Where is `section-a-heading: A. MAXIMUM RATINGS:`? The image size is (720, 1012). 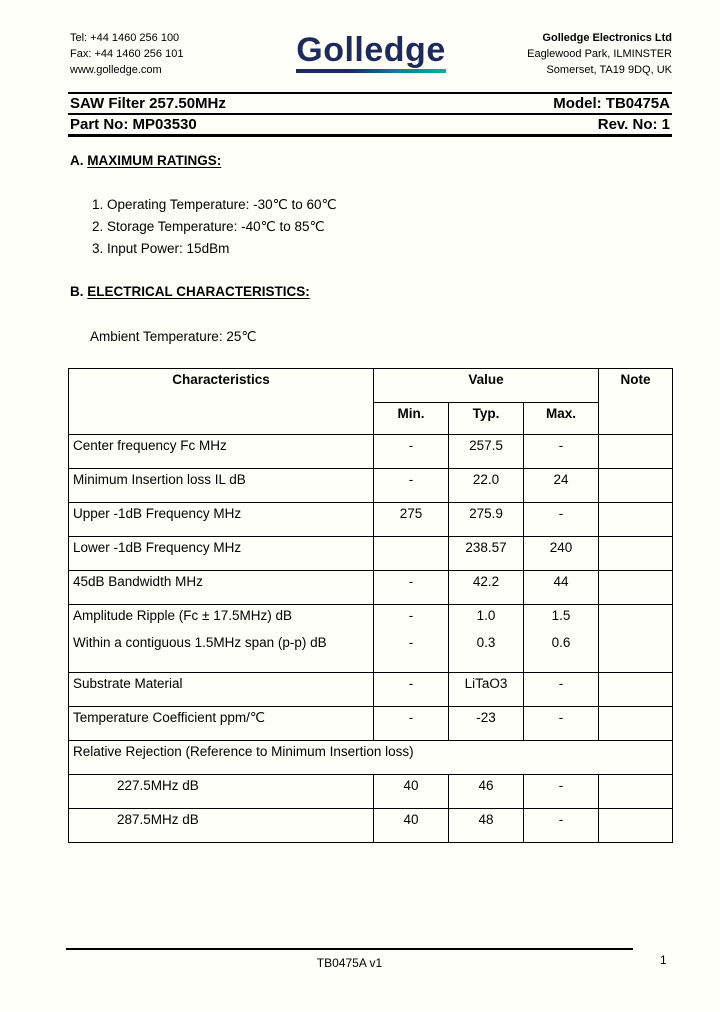
section-a-heading: A. MAXIMUM RATINGS: is located at coordinates (203, 160).